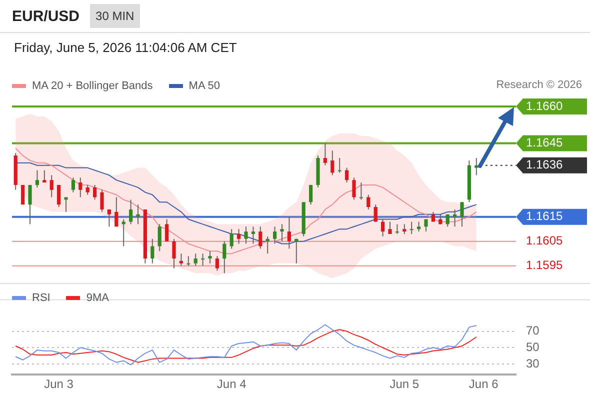  I want to click on chart-title: EUR/USD, so click(46, 16).